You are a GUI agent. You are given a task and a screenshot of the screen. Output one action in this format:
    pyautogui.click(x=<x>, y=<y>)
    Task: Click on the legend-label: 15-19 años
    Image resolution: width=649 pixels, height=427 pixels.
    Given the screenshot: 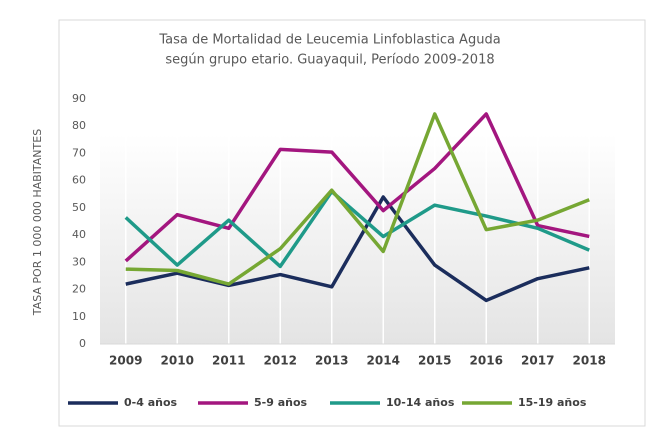 What is the action you would take?
    pyautogui.click(x=552, y=402)
    